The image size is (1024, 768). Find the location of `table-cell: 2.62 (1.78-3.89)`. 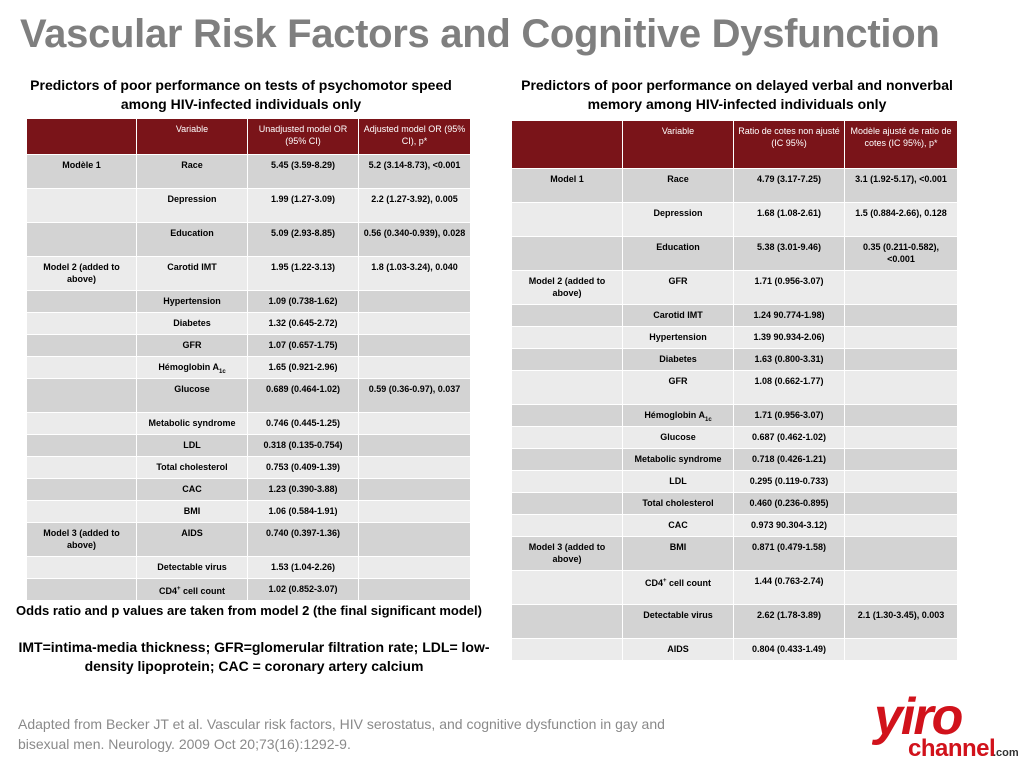

table-cell: 2.62 (1.78-3.89) is located at coordinates (789, 621).